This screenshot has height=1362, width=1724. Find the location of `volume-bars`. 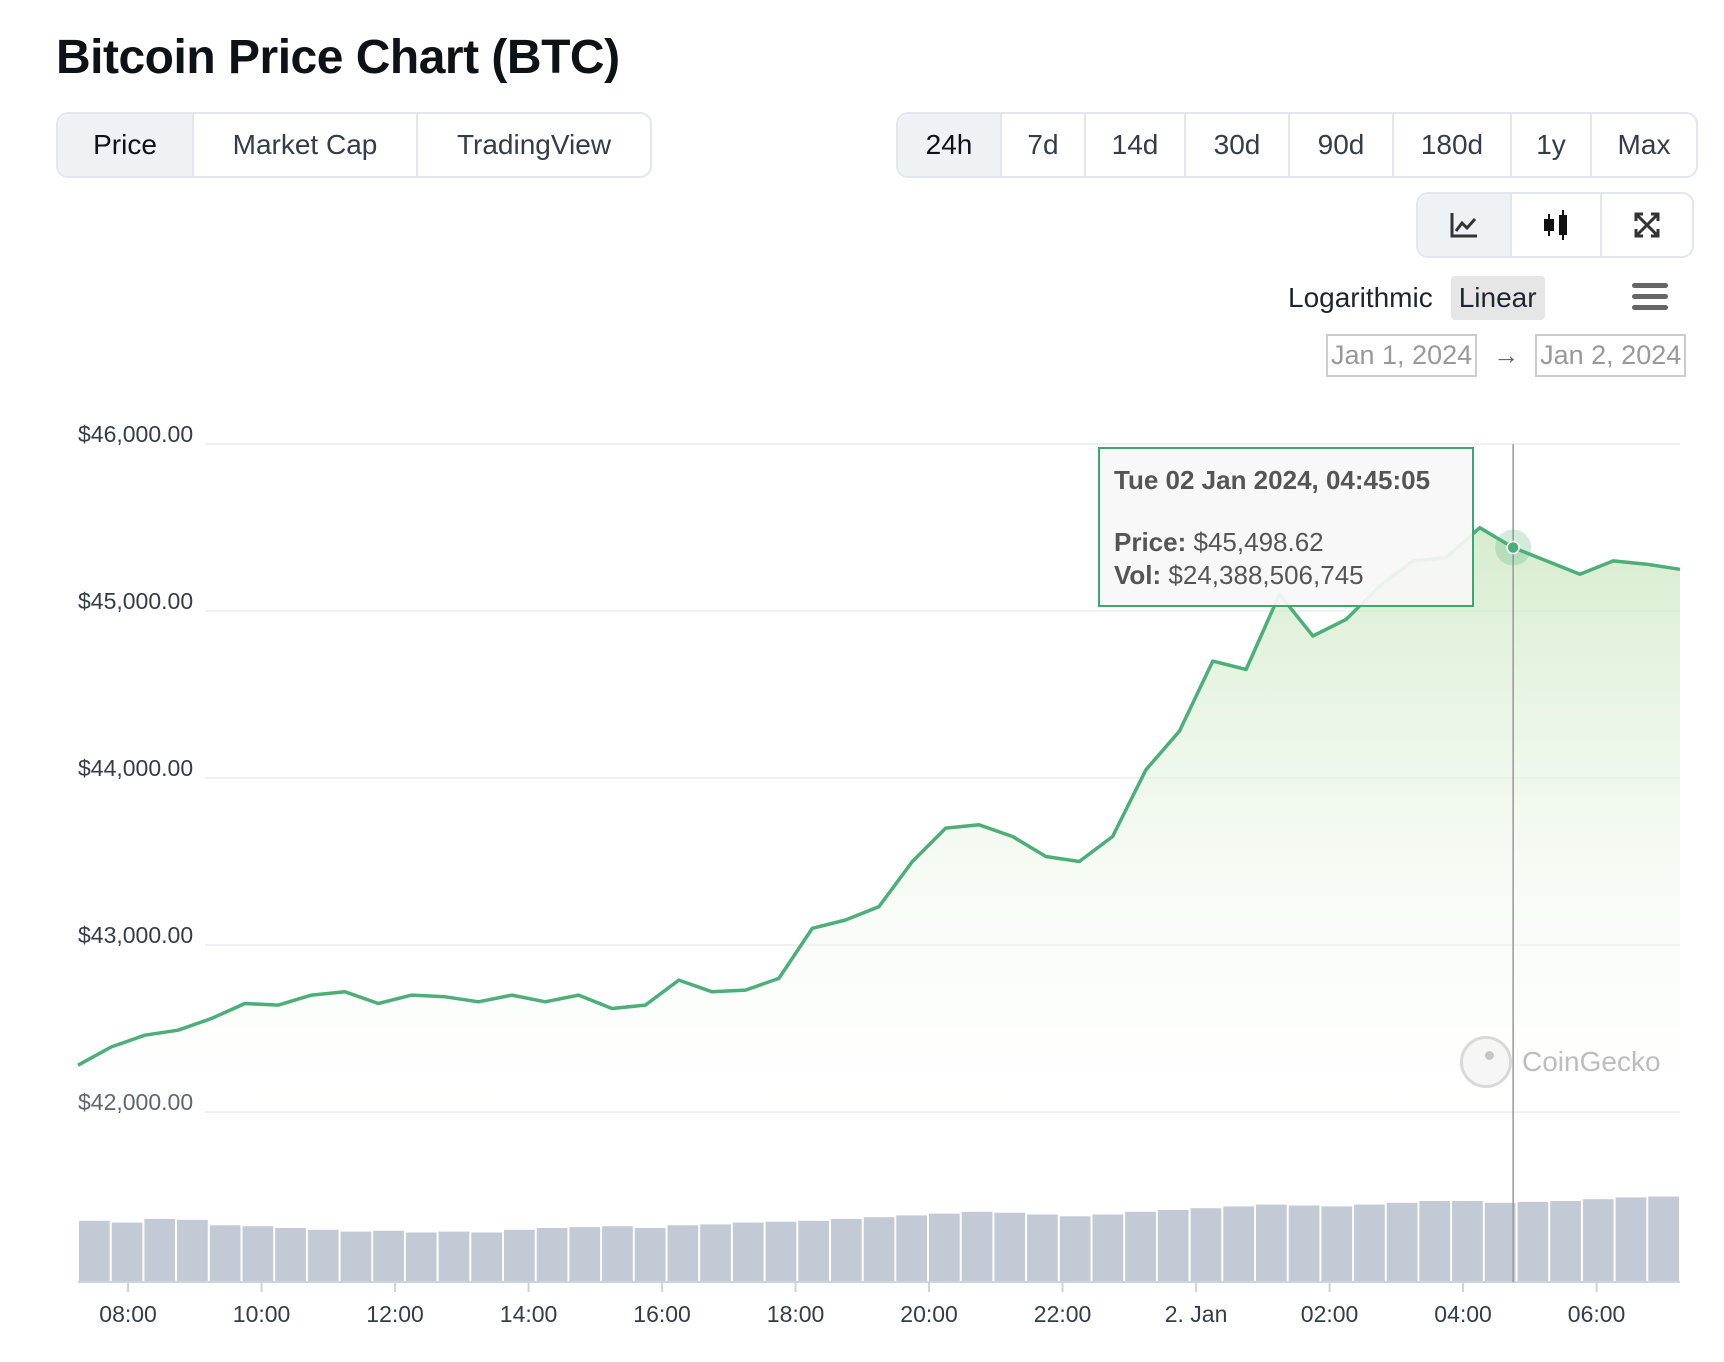

volume-bars is located at coordinates (879, 1239).